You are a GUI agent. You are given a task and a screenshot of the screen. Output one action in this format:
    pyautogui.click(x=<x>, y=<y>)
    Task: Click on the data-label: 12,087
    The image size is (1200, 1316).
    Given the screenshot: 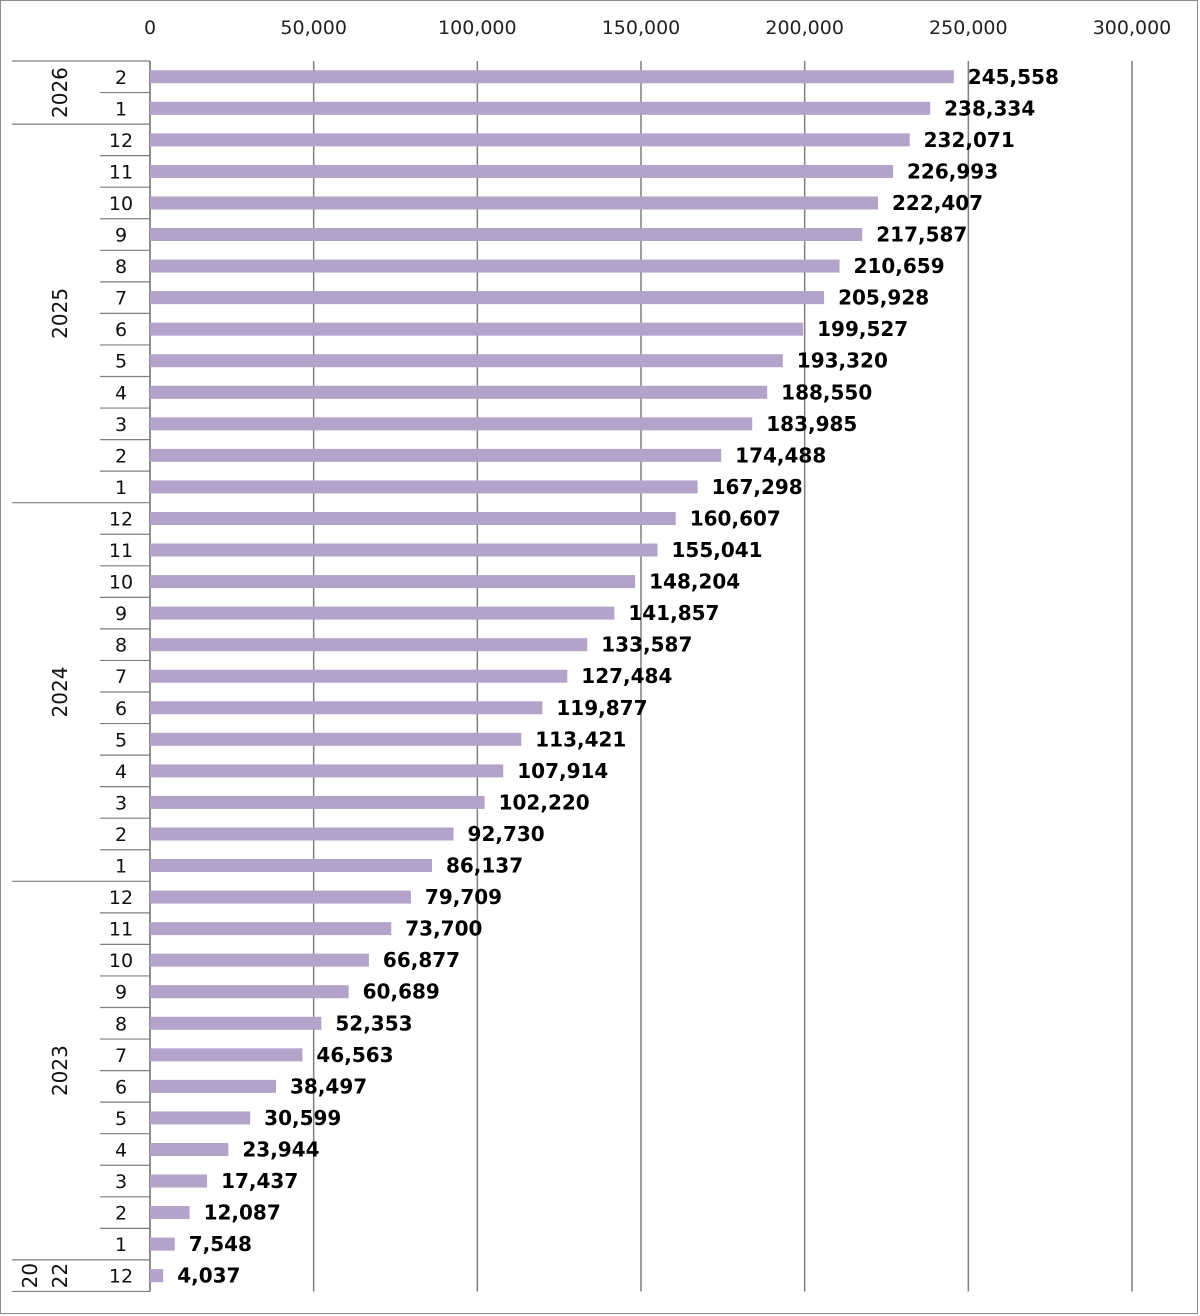 What is the action you would take?
    pyautogui.click(x=242, y=1213)
    